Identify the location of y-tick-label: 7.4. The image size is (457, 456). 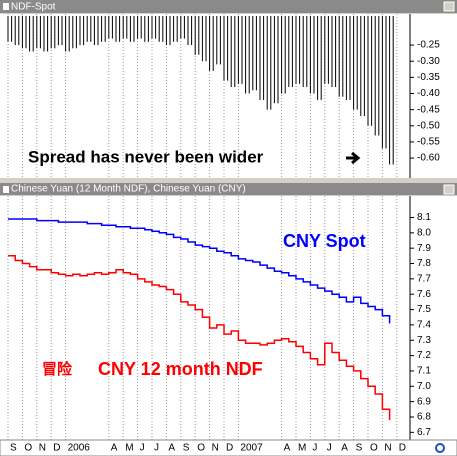
(424, 325).